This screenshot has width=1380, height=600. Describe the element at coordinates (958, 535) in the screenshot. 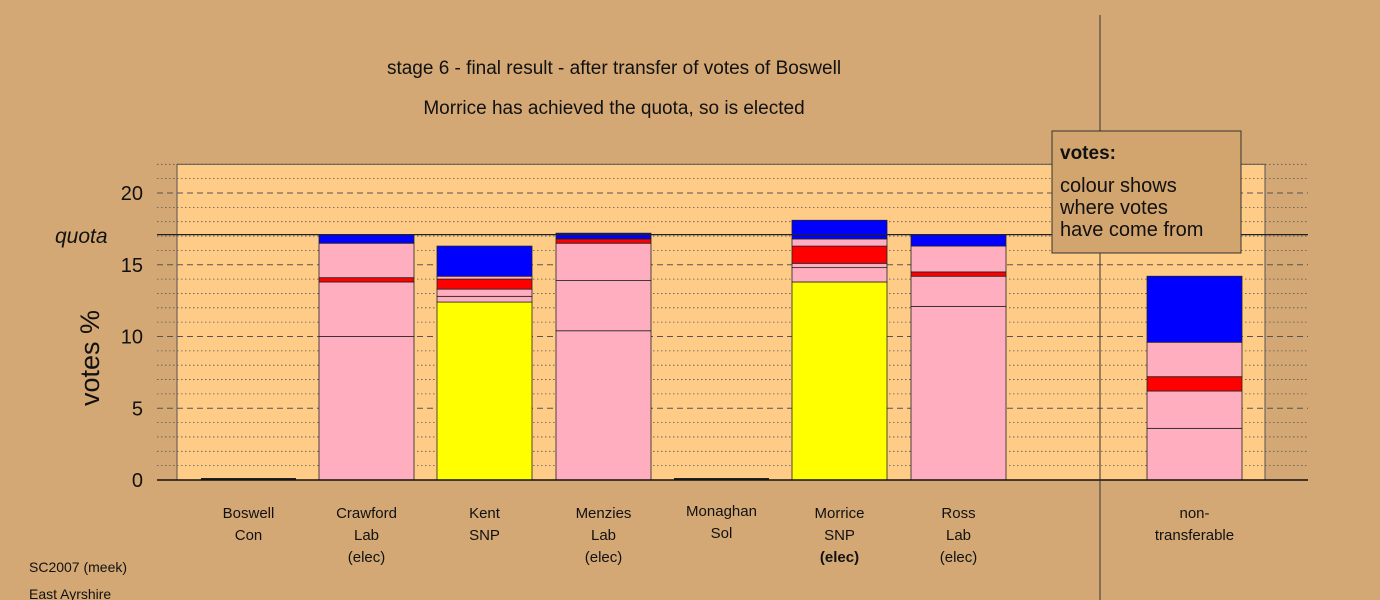

I see `candidate-label-ross: Lab` at that location.